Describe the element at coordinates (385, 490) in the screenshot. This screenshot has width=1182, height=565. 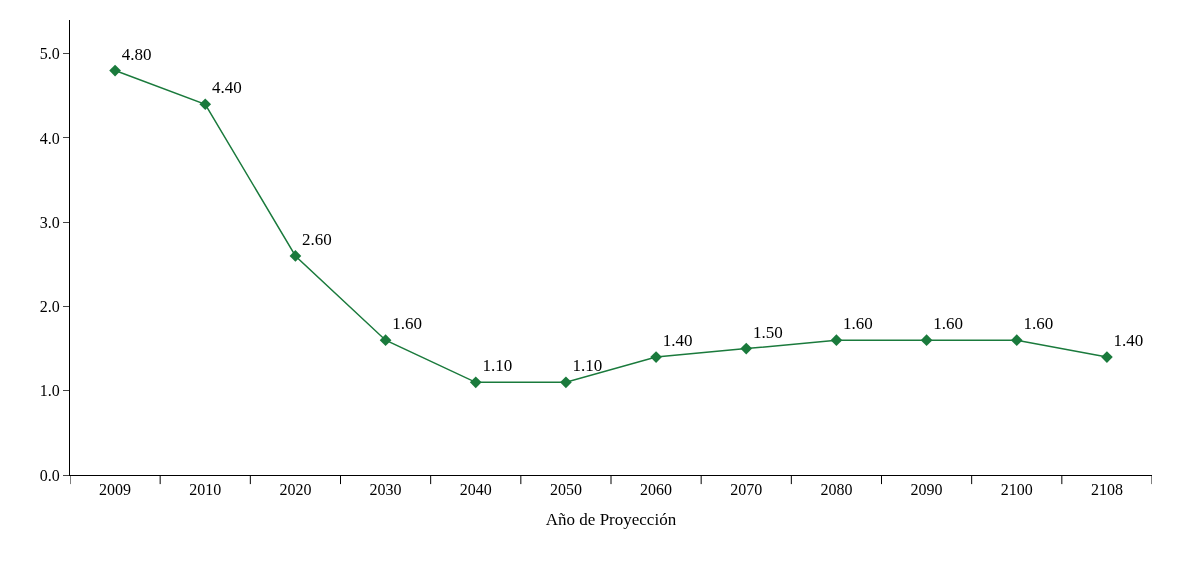
I see `x-tick-label: 2030` at that location.